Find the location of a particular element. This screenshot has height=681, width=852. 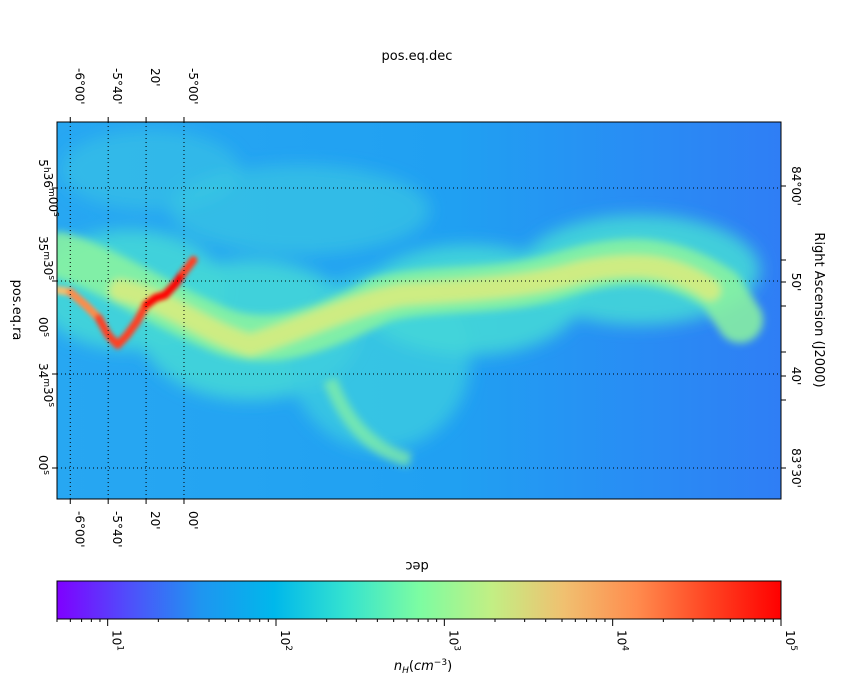

dec-tick-label-top: -6°00' is located at coordinates (79, 86).